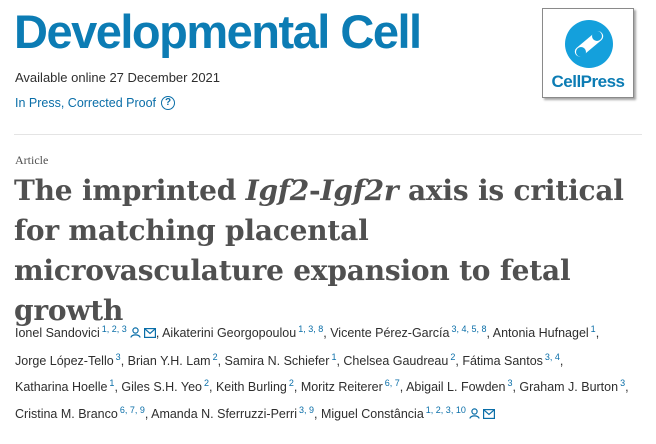 Image resolution: width=656 pixels, height=444 pixels. I want to click on author-name: Aikaterini Georgopoulou, so click(229, 333).